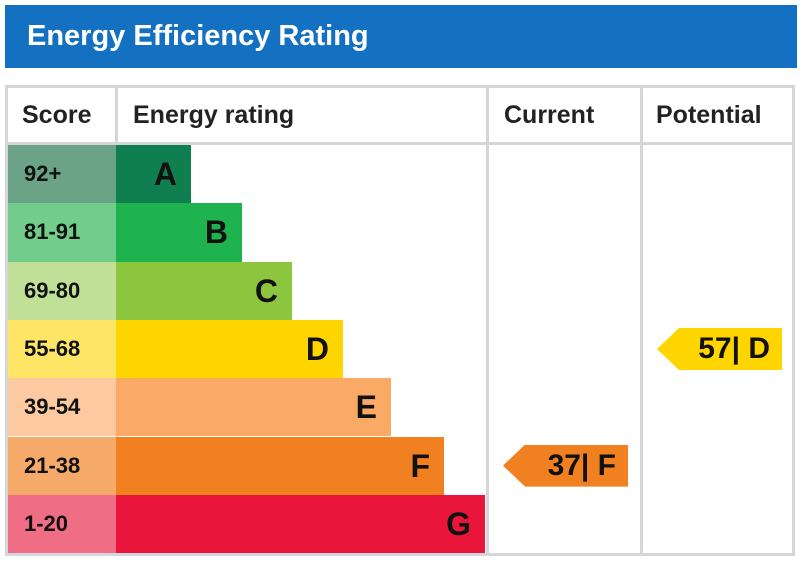 This screenshot has width=800, height=563. Describe the element at coordinates (229, 349) in the screenshot. I see `rating-bar-d: D` at that location.